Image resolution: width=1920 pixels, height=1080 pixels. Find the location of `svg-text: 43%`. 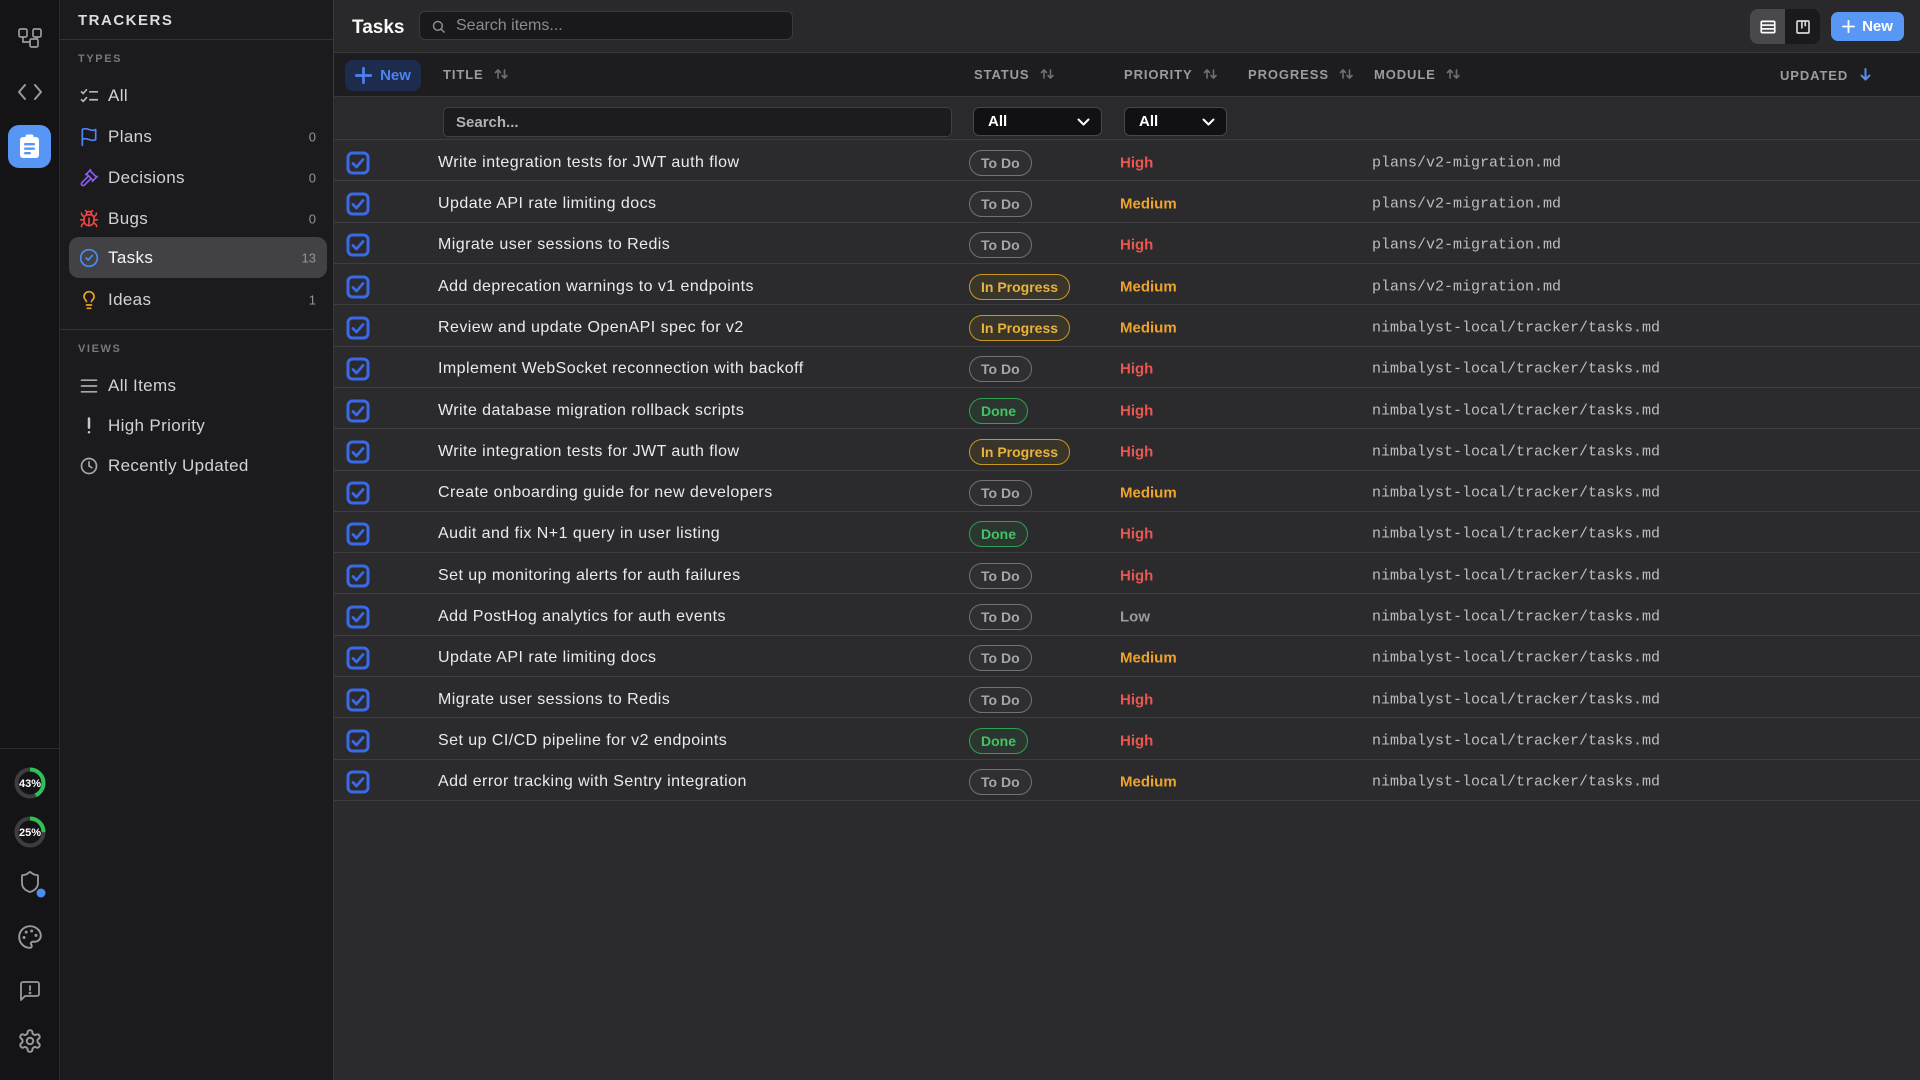

svg-text: 43% is located at coordinates (30, 784).